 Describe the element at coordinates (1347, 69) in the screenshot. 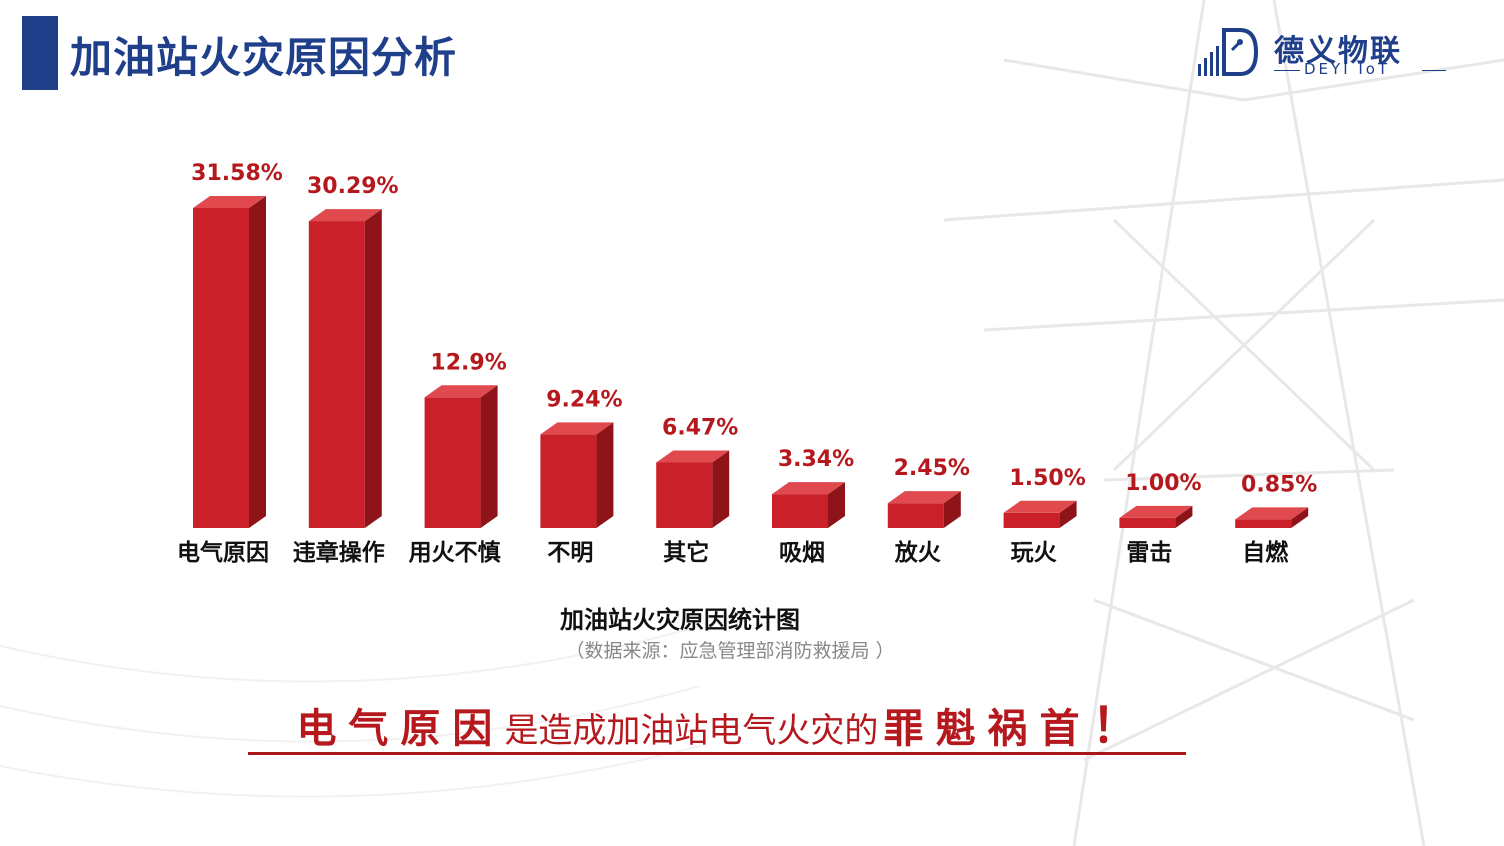

I see `logo-english-name: DEYI IoT` at that location.